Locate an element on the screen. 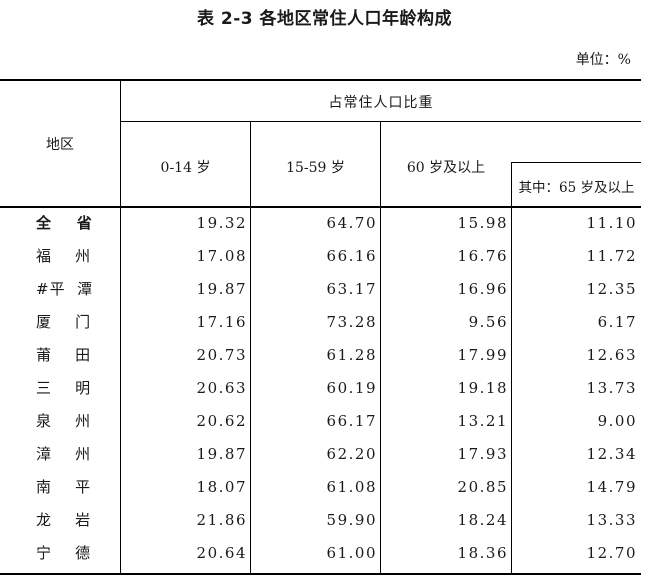 The image size is (649, 579). region-name: 宁 德 is located at coordinates (64, 553).